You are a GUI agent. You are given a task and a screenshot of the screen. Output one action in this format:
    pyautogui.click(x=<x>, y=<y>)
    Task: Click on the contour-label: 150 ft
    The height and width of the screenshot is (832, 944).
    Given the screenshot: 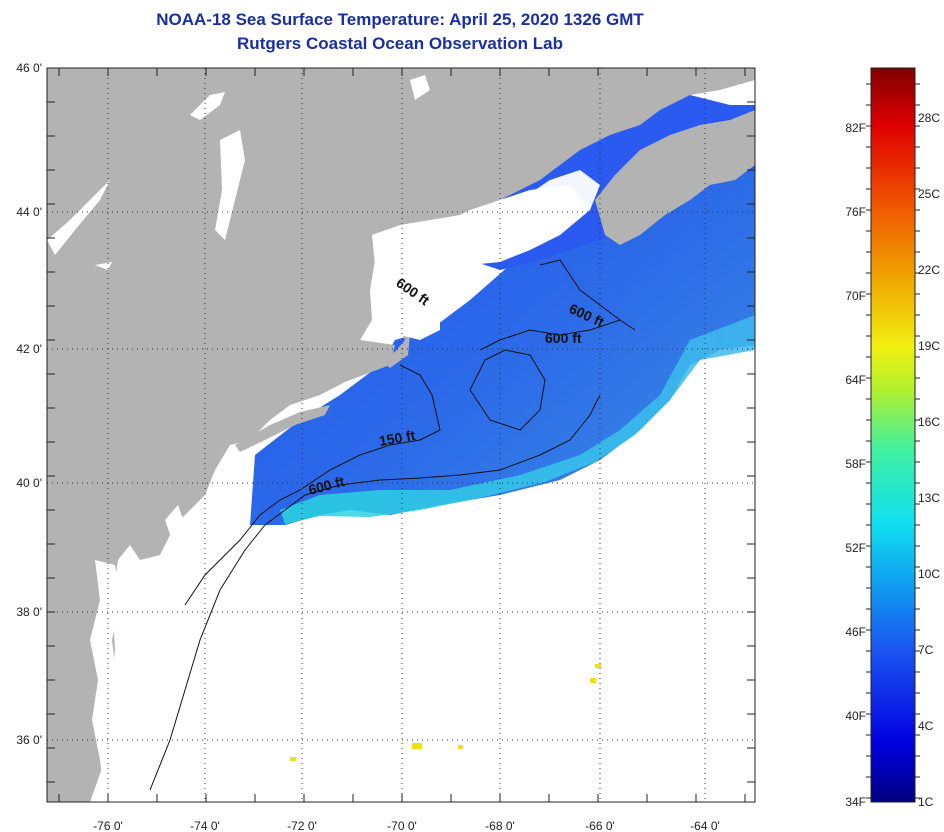 What is the action you would take?
    pyautogui.click(x=397, y=438)
    